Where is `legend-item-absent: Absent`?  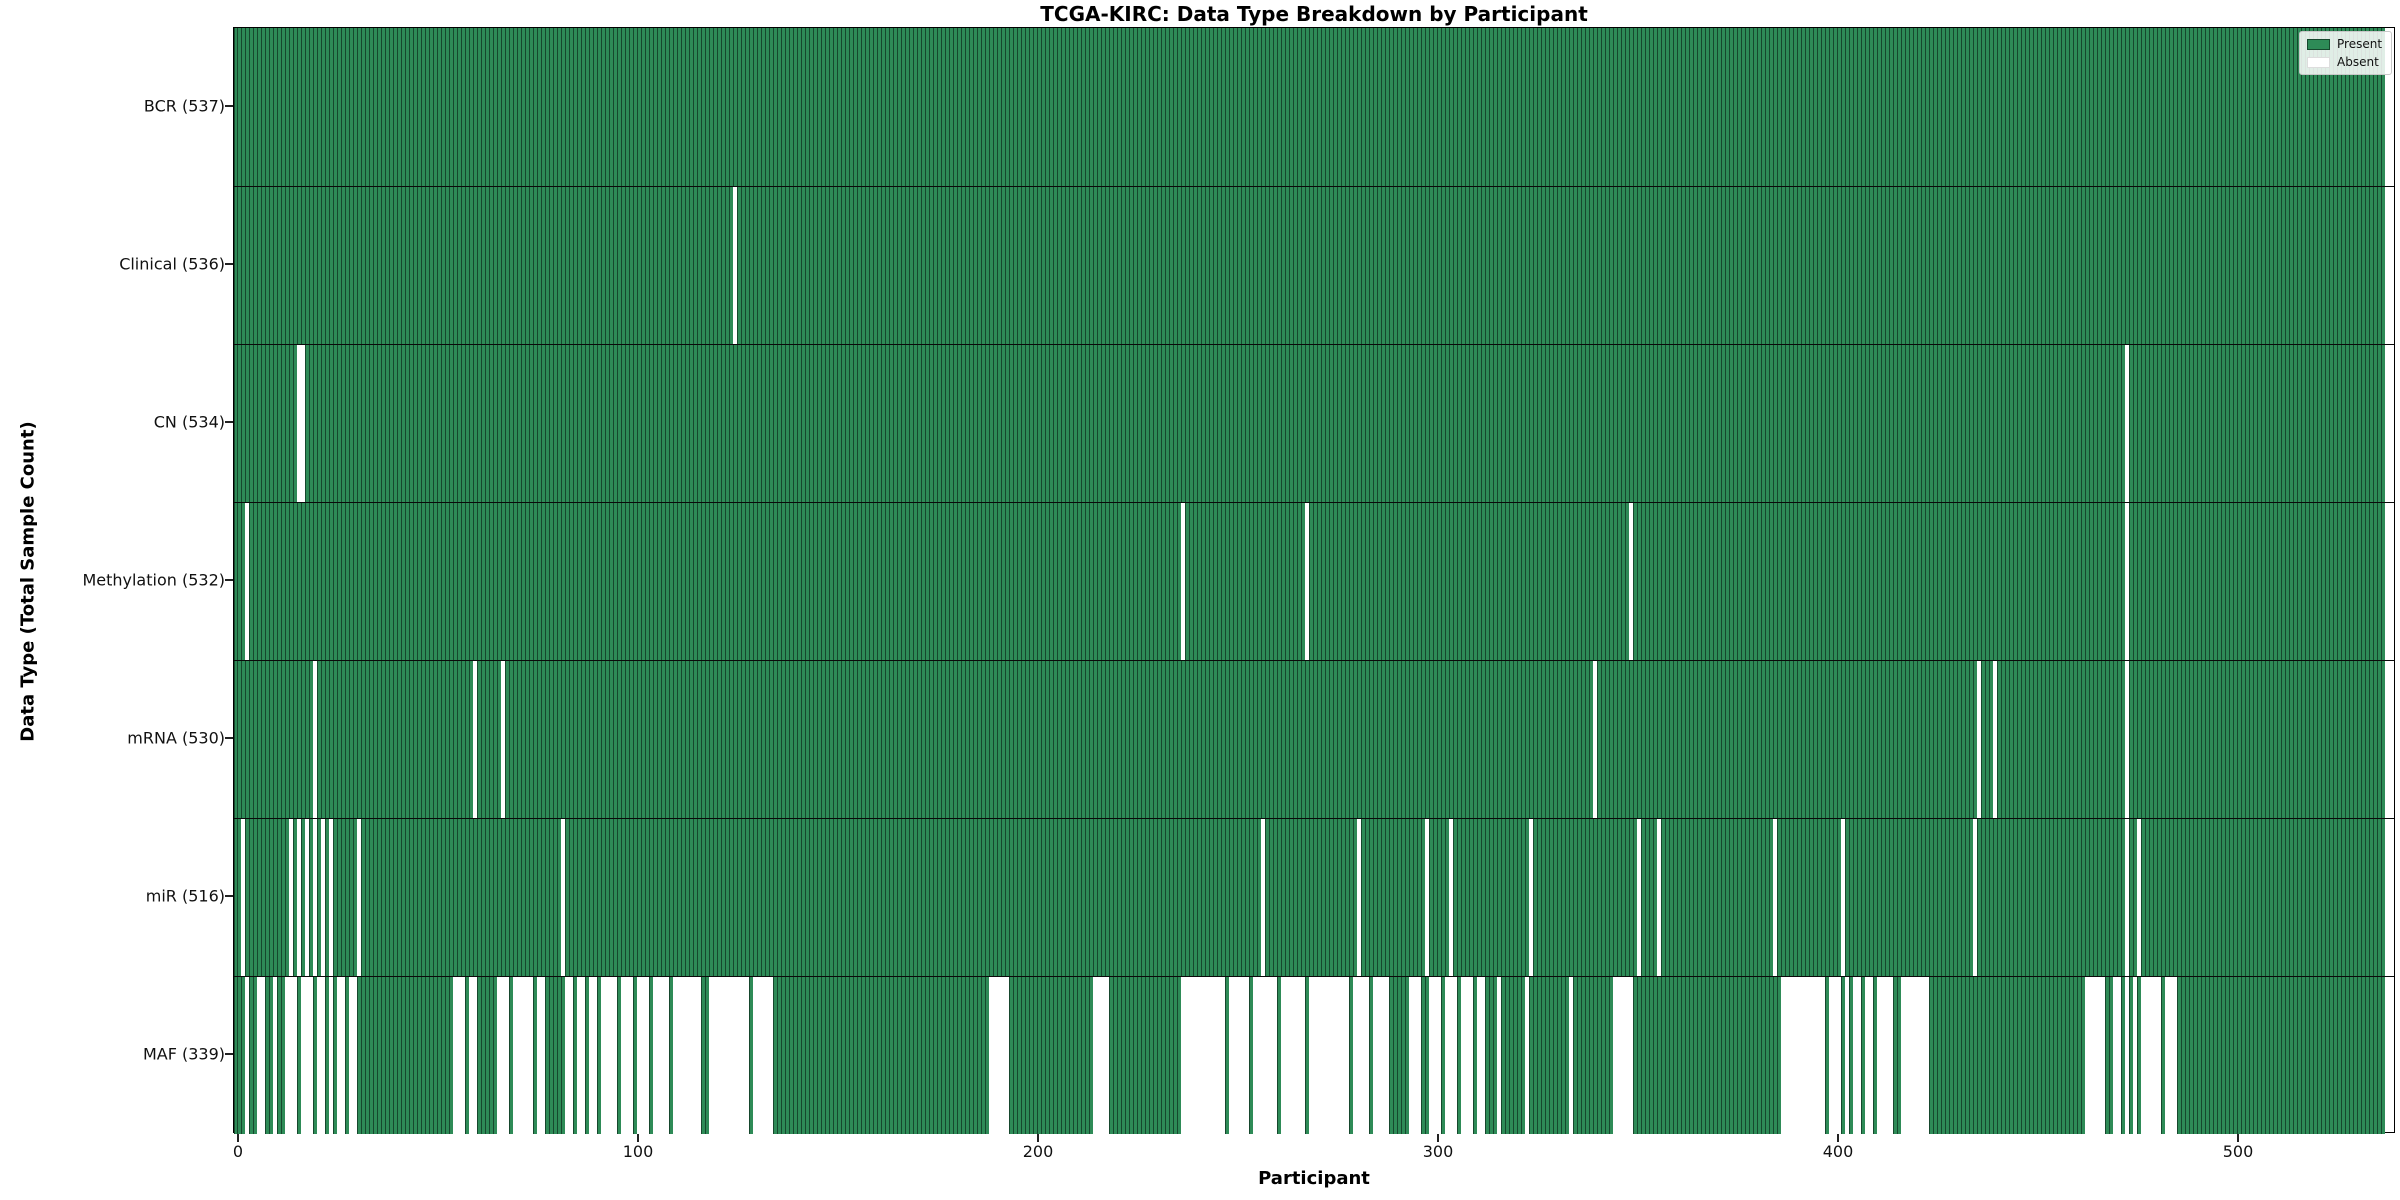 legend-item-absent: Absent is located at coordinates (2344, 62).